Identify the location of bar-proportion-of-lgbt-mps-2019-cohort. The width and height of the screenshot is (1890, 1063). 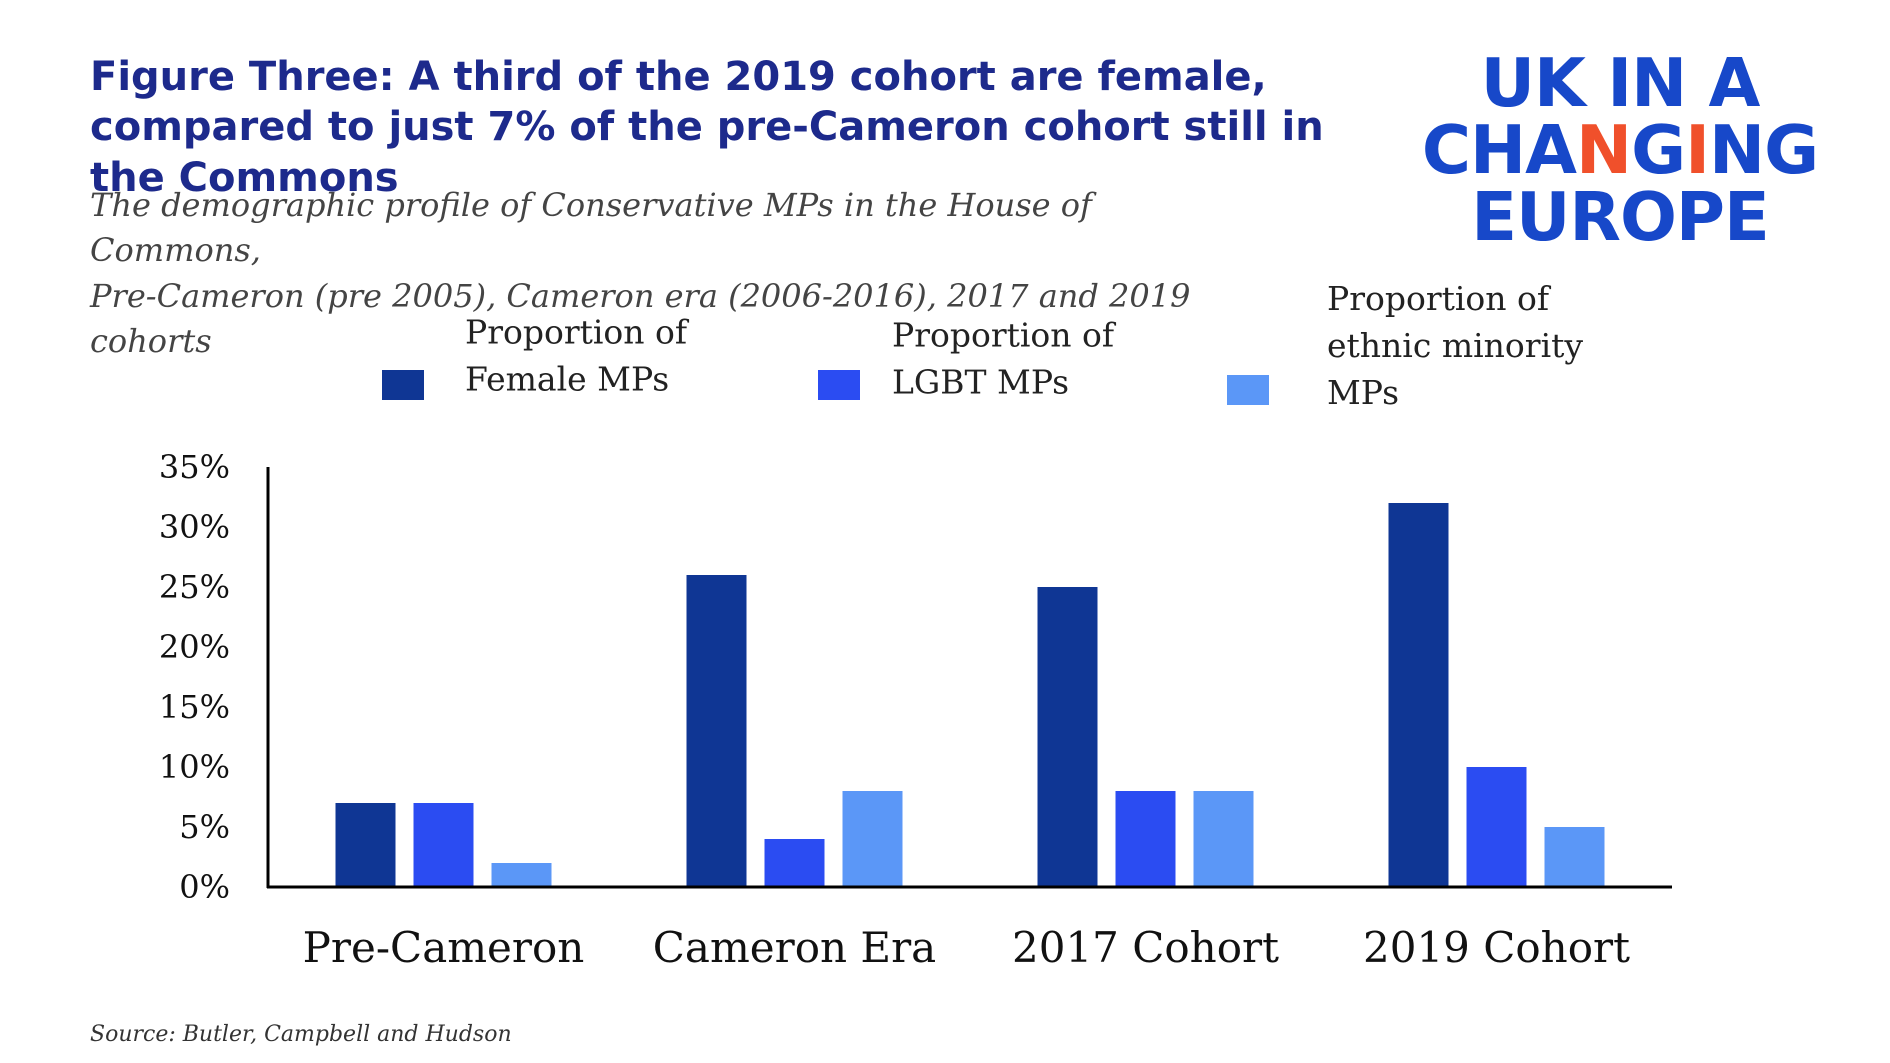
(1496, 827).